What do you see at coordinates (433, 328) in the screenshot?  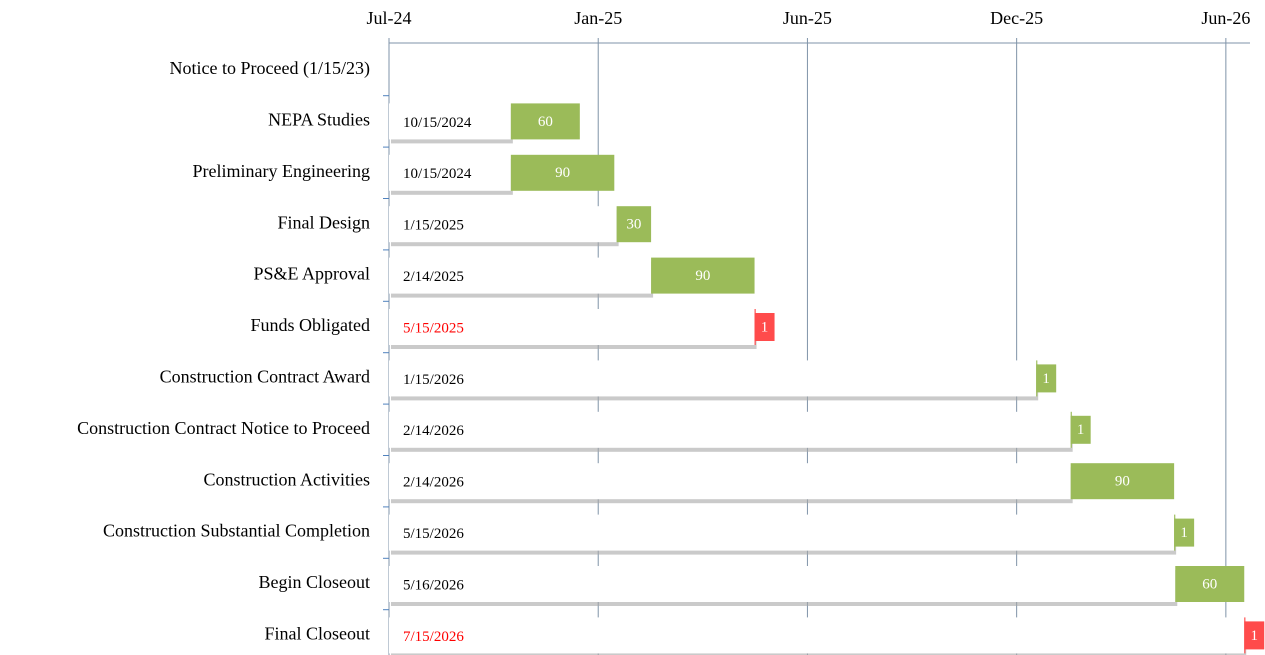 I see `start-label: 5/15/2025` at bounding box center [433, 328].